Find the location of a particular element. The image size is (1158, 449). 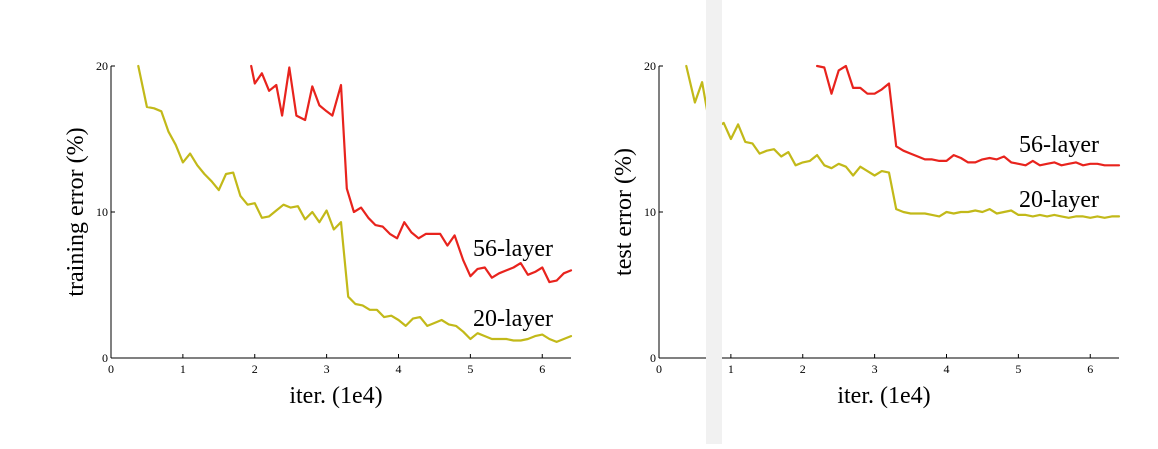

panel-divider is located at coordinates (714, 222).